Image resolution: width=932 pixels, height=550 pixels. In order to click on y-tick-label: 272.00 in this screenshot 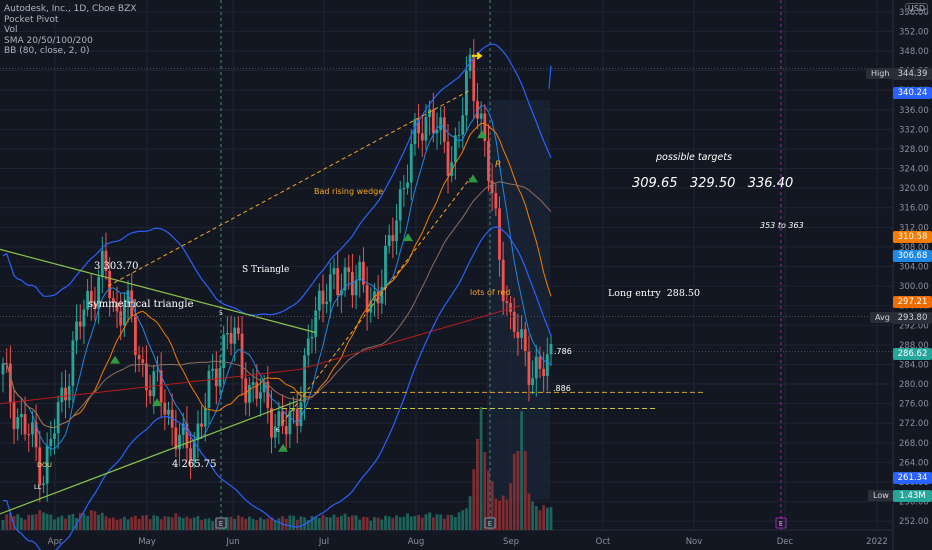, I will do `click(914, 424)`.